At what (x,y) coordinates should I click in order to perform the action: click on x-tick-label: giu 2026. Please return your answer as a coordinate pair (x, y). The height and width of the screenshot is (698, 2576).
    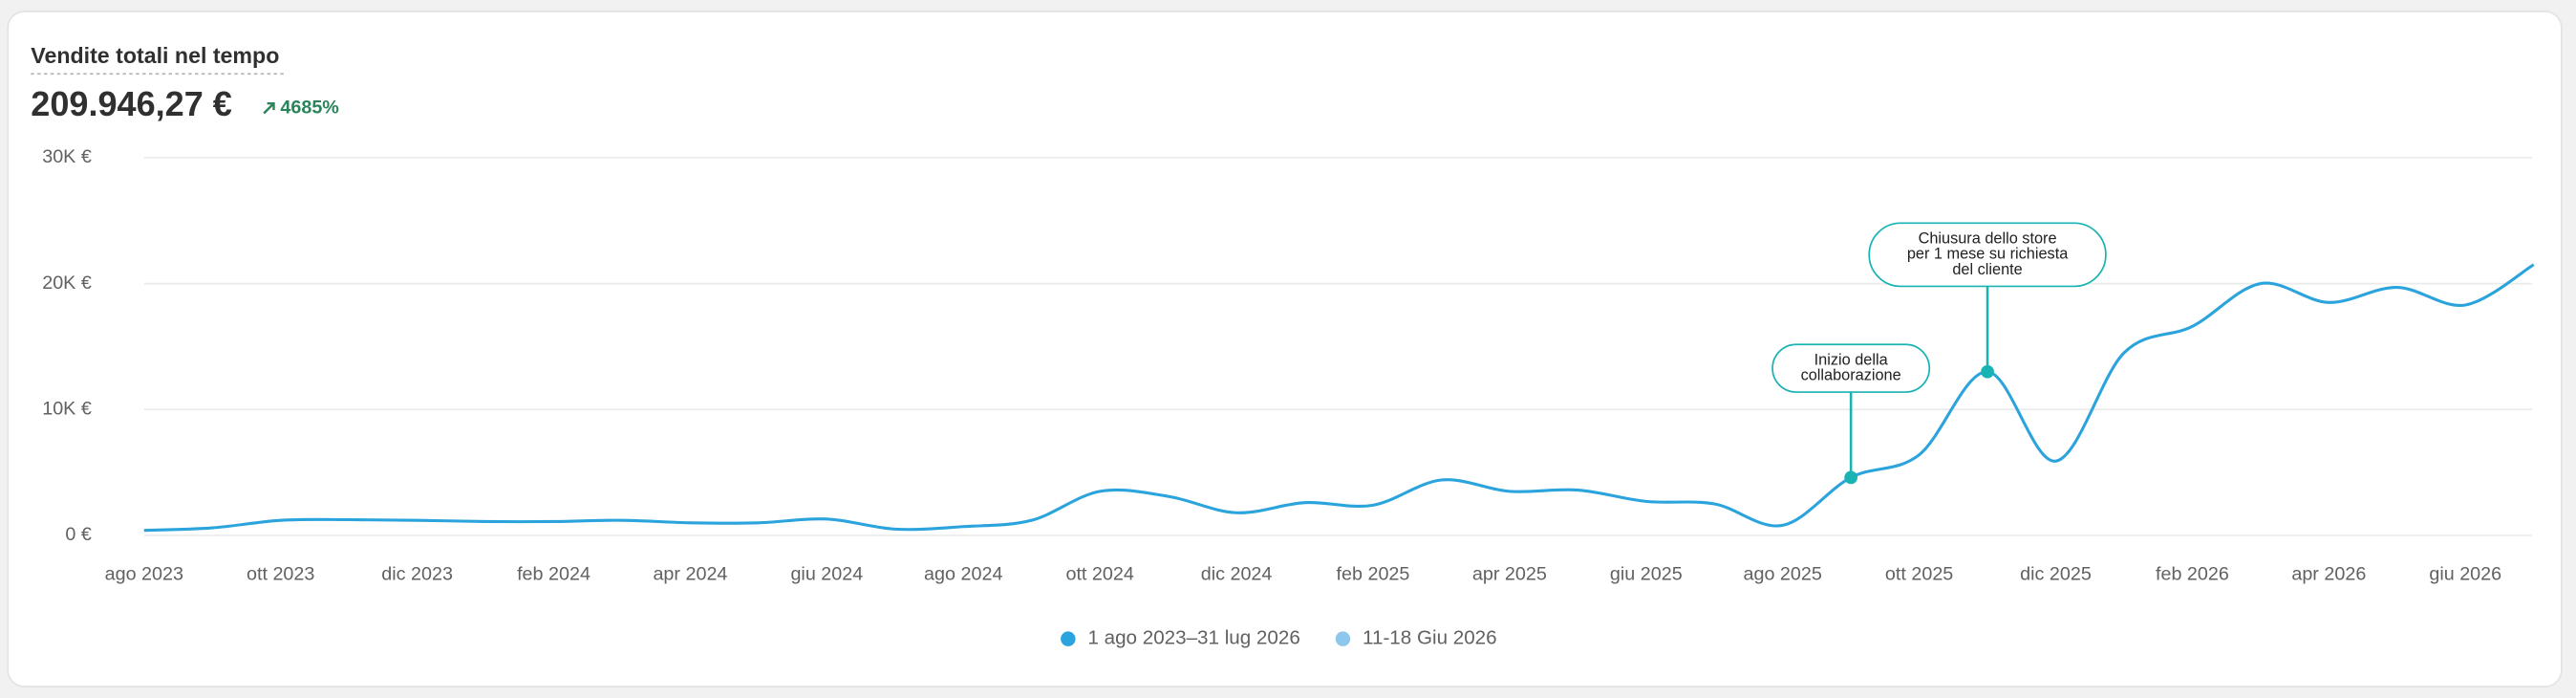
    Looking at the image, I should click on (2465, 573).